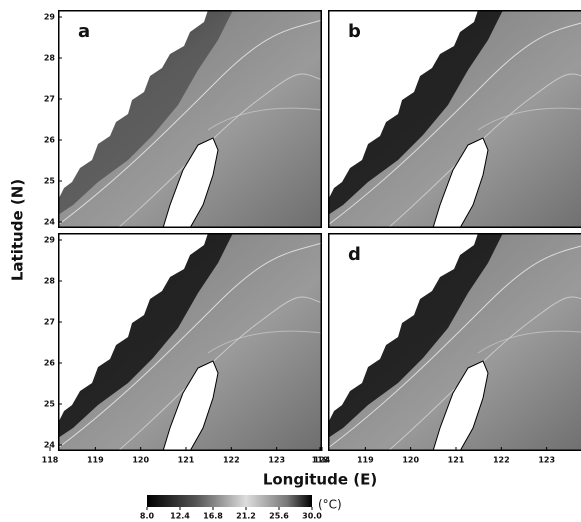 The image size is (581, 522). I want to click on colorbar, so click(229, 501).